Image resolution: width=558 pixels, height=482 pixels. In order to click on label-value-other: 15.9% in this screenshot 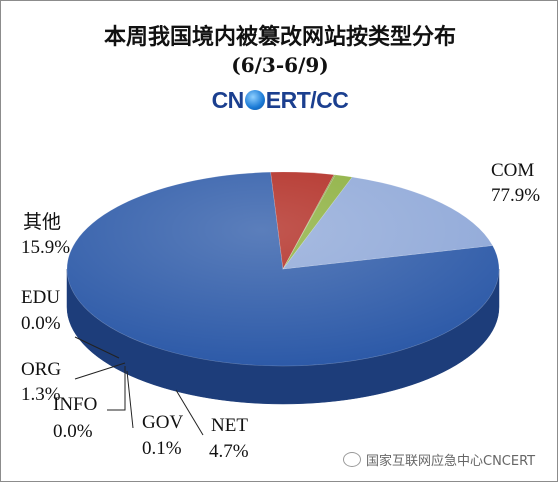, I will do `click(45, 247)`.